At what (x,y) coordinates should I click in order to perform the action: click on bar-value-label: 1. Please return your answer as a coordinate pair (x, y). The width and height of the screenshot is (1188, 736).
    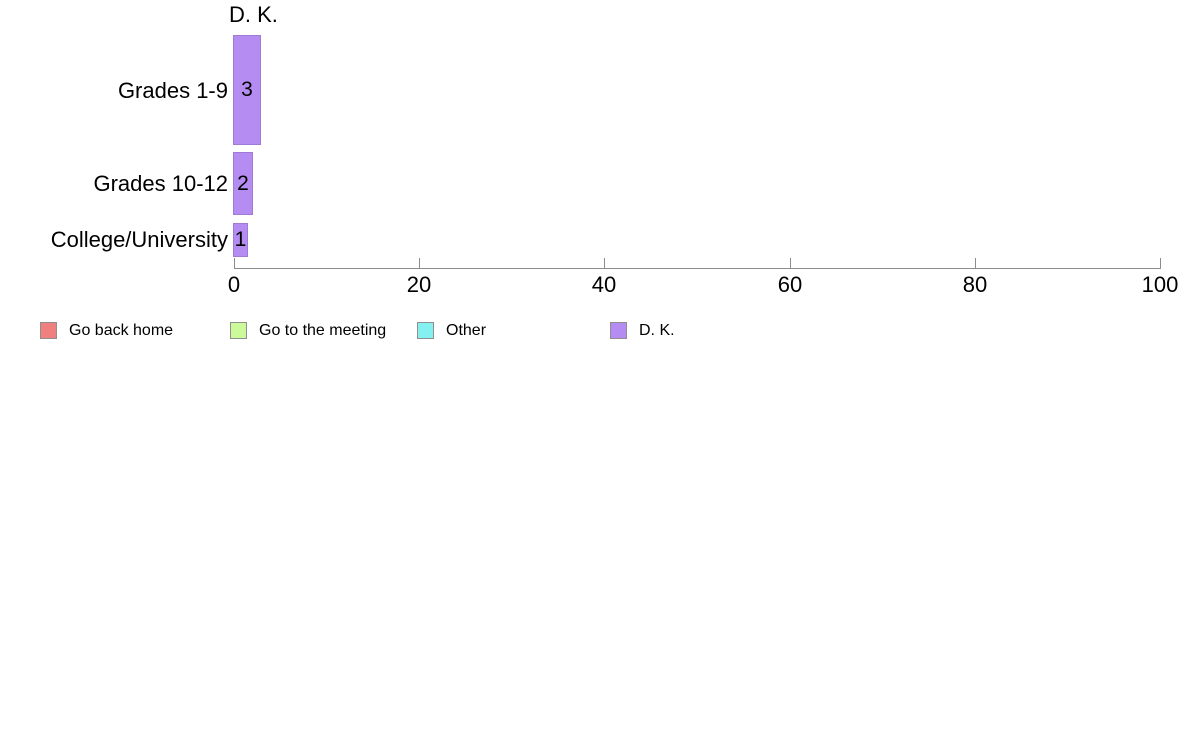
    Looking at the image, I should click on (240, 239).